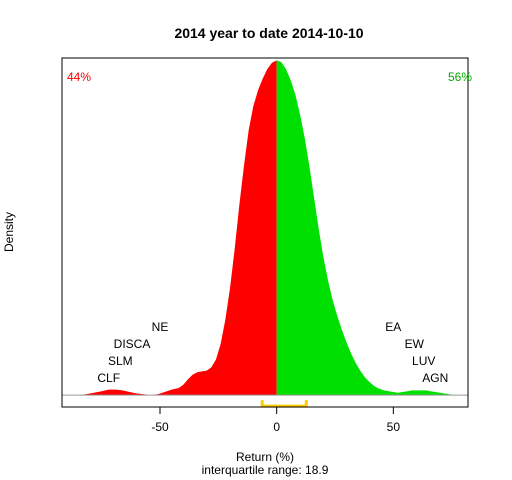 This screenshot has height=480, width=512. I want to click on ticker-label-left-disca: DISCA, so click(132, 344).